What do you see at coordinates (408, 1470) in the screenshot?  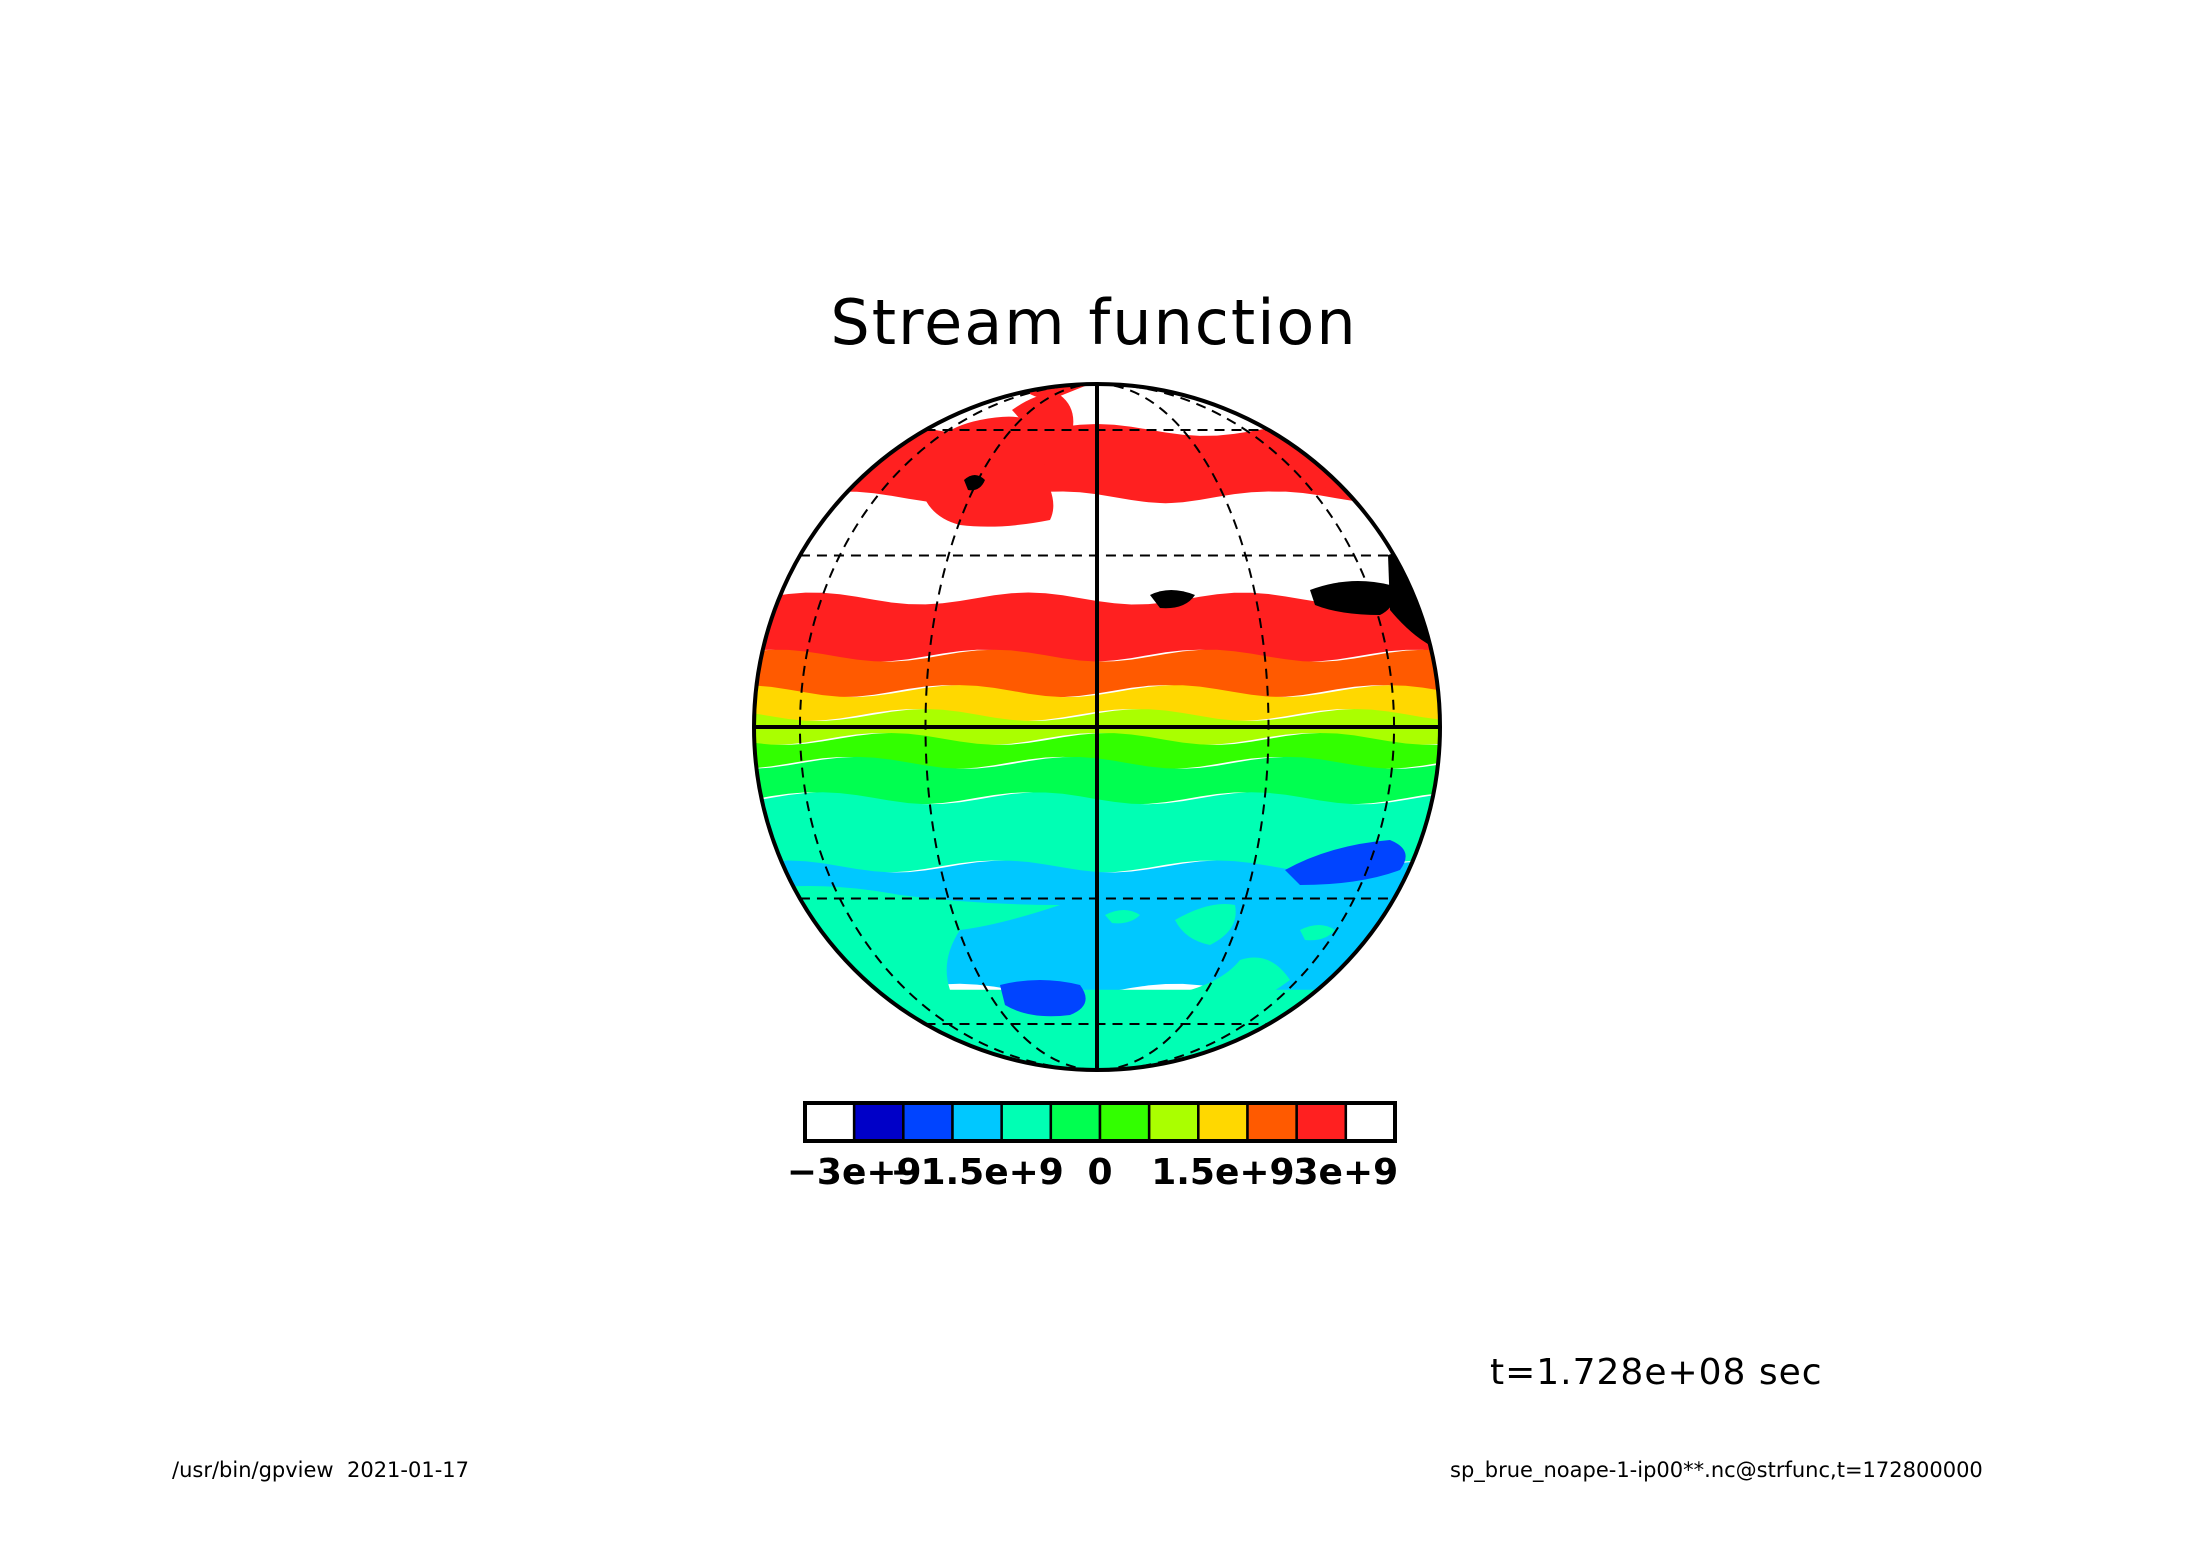 I see `footer-date: 2021-01-17` at bounding box center [408, 1470].